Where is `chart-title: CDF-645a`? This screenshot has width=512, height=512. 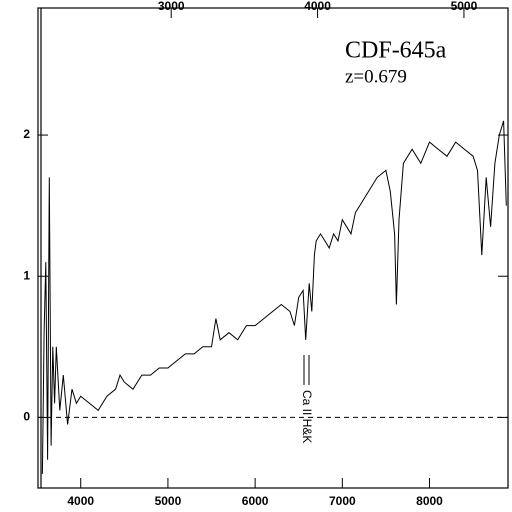
chart-title: CDF-645a is located at coordinates (396, 51).